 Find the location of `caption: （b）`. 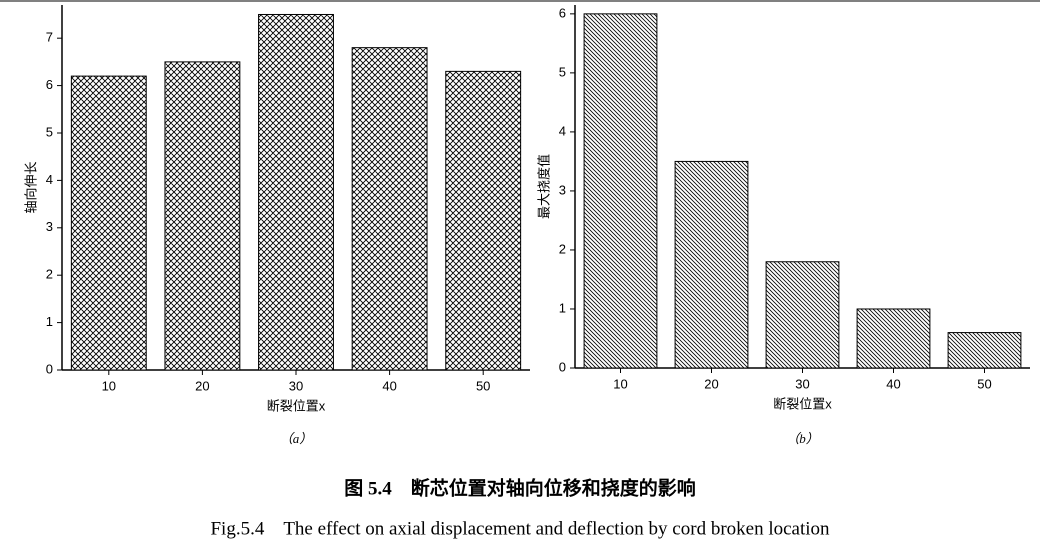

caption: （b） is located at coordinates (802, 438).